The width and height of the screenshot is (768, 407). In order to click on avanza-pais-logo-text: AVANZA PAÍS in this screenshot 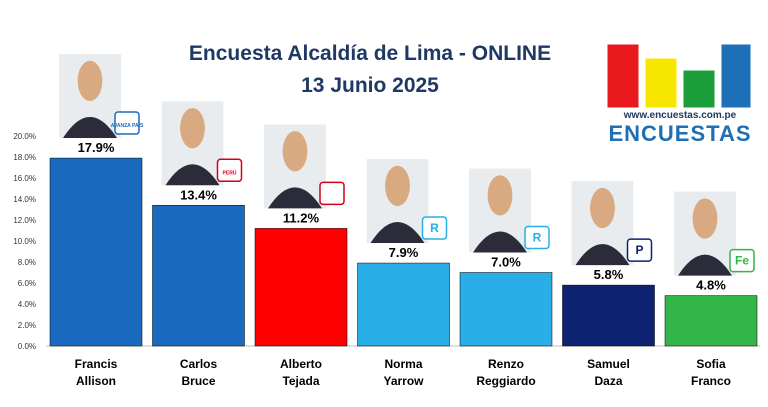, I will do `click(127, 125)`.